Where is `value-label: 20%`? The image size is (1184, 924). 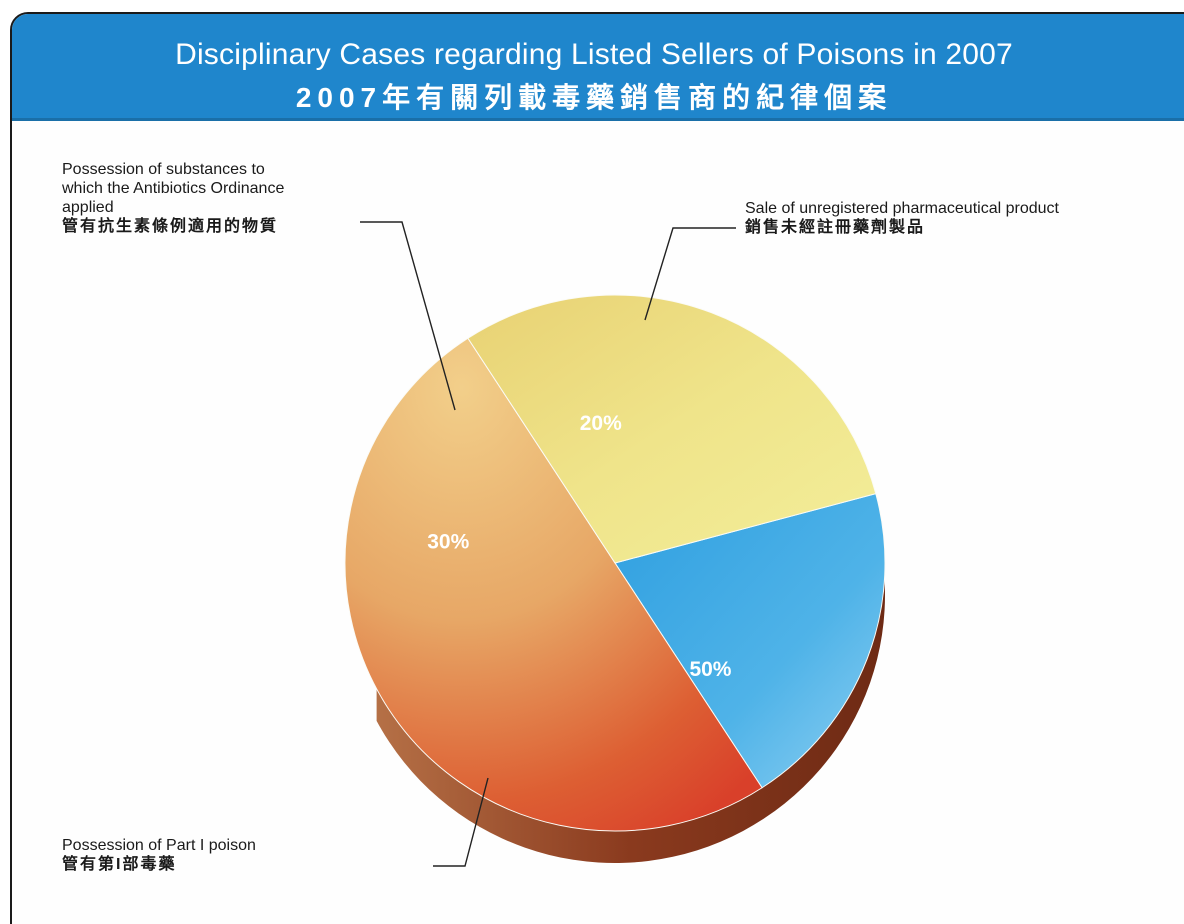 value-label: 20% is located at coordinates (601, 423).